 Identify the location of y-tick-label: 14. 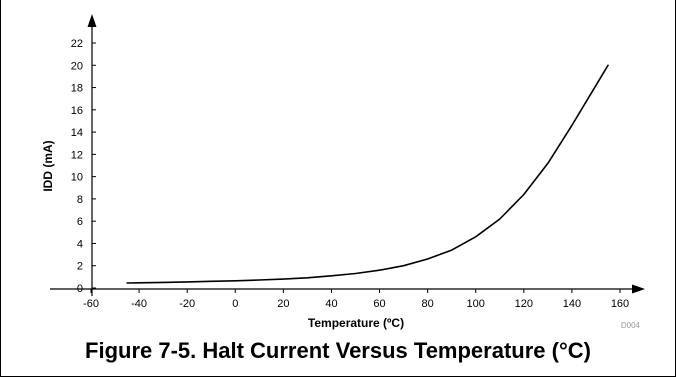
(77, 133).